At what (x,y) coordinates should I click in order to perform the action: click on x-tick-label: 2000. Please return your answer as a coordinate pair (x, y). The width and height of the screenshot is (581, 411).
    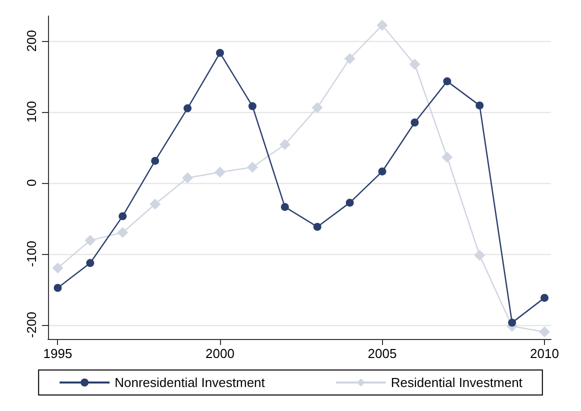
    Looking at the image, I should click on (220, 353).